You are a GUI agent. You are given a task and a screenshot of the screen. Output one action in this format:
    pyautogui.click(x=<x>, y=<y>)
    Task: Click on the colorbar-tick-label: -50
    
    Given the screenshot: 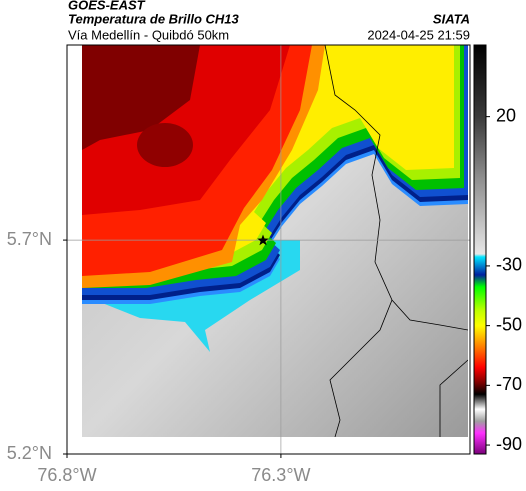 What is the action you would take?
    pyautogui.click(x=509, y=324)
    